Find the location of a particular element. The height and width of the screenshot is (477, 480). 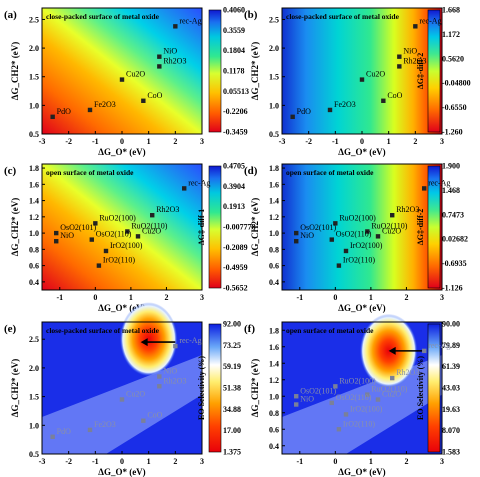

colorbar-tick-label: 0.5620 is located at coordinates (453, 58).